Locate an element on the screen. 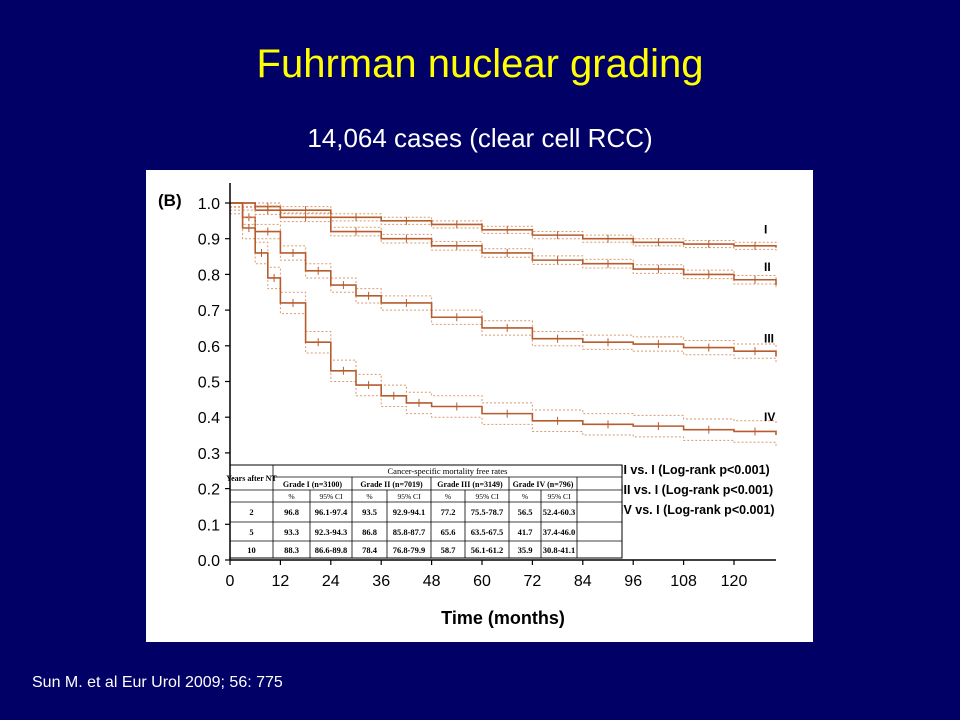  y-tick-label: 1.0 is located at coordinates (209, 204).